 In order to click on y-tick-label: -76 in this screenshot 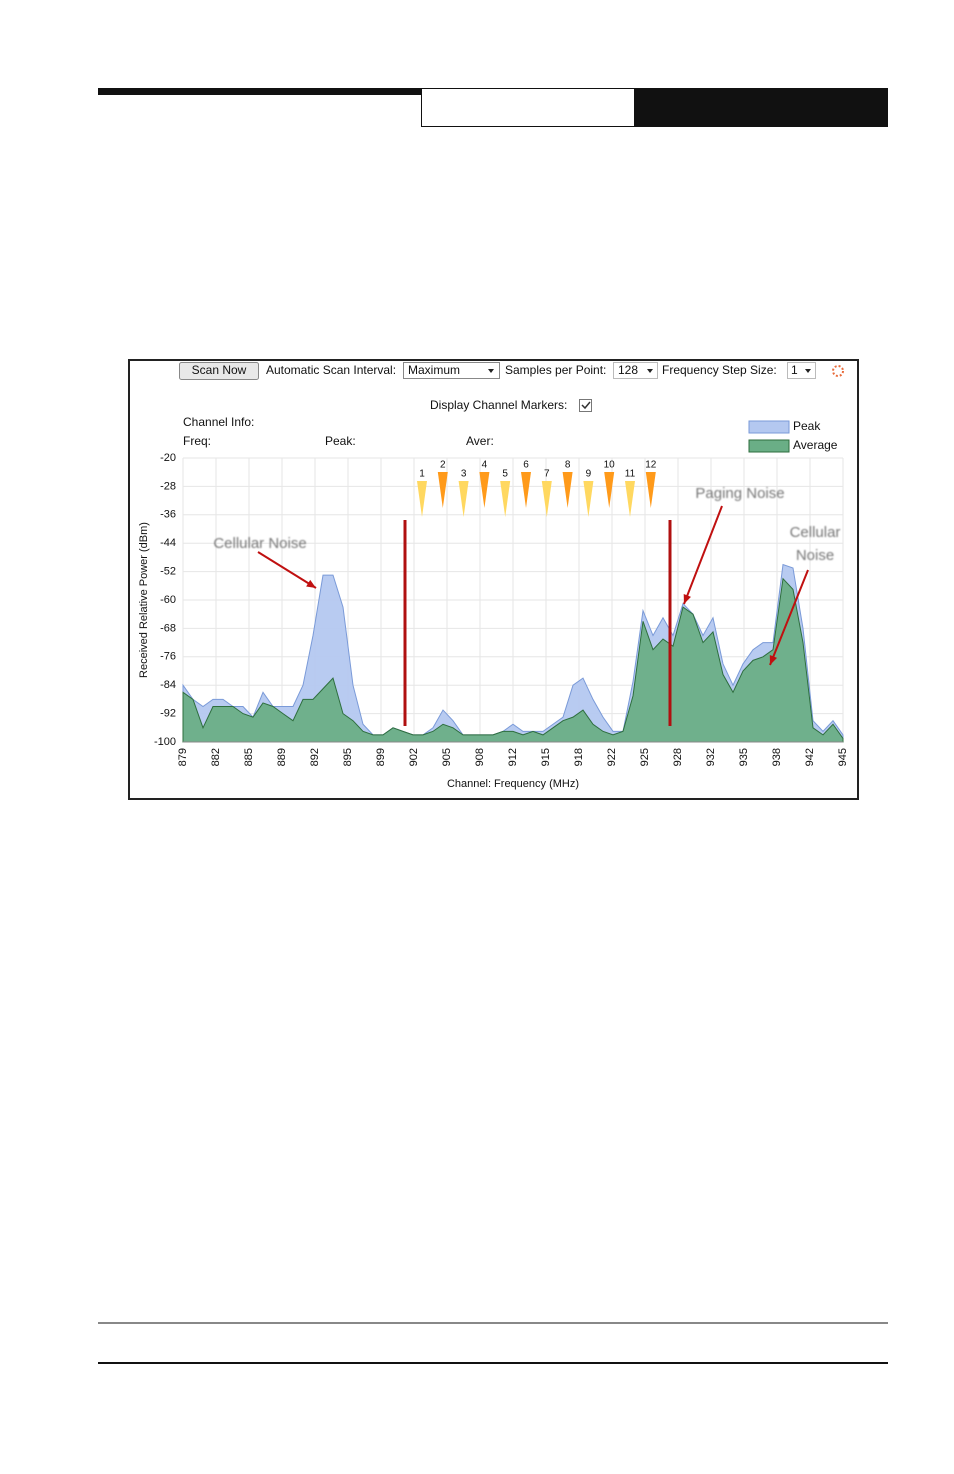, I will do `click(168, 657)`.